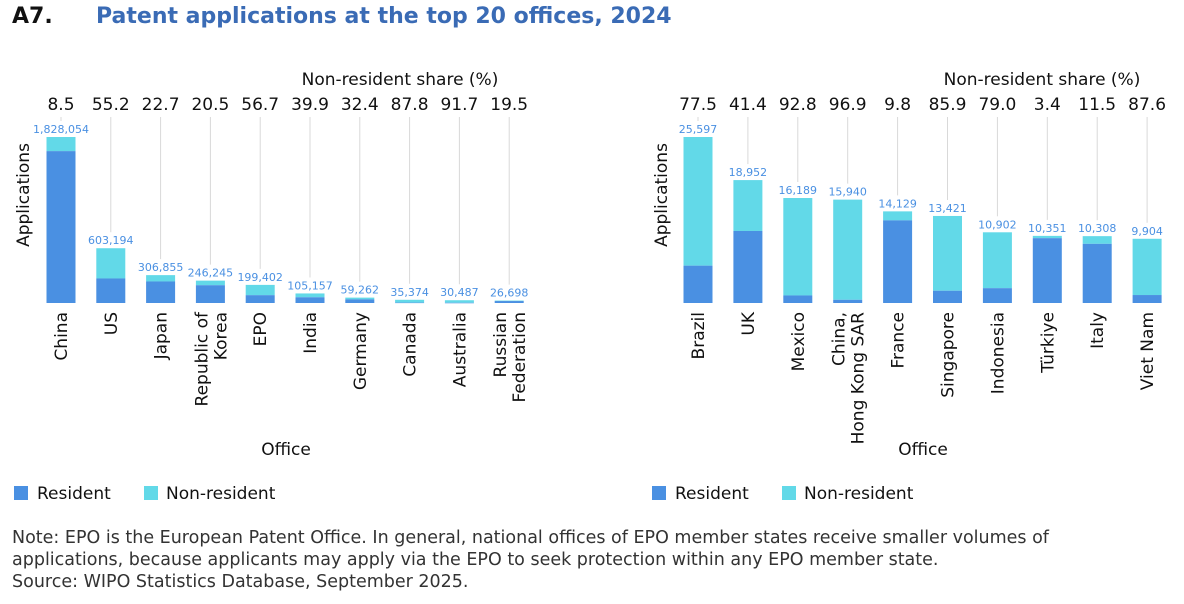 This screenshot has width=1184, height=604. Describe the element at coordinates (409, 292) in the screenshot. I see `value-label: 35,374` at that location.